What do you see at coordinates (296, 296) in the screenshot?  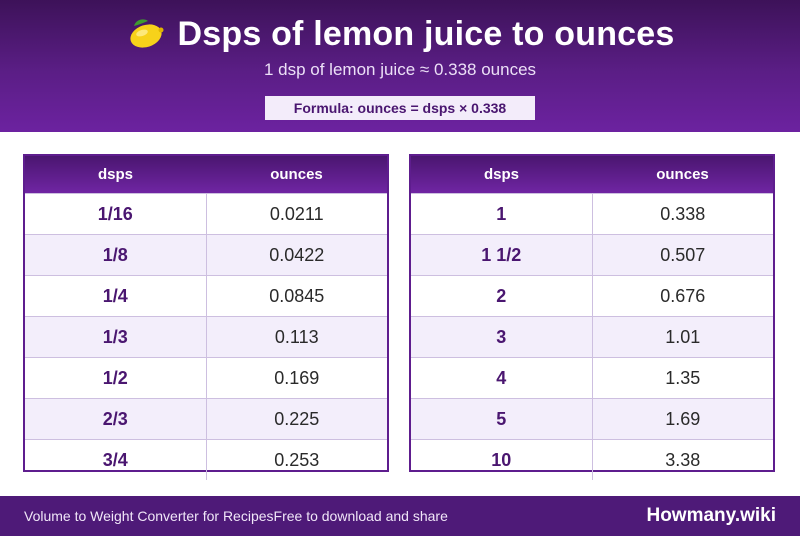 I see `ounces-cell: 0.0845` at bounding box center [296, 296].